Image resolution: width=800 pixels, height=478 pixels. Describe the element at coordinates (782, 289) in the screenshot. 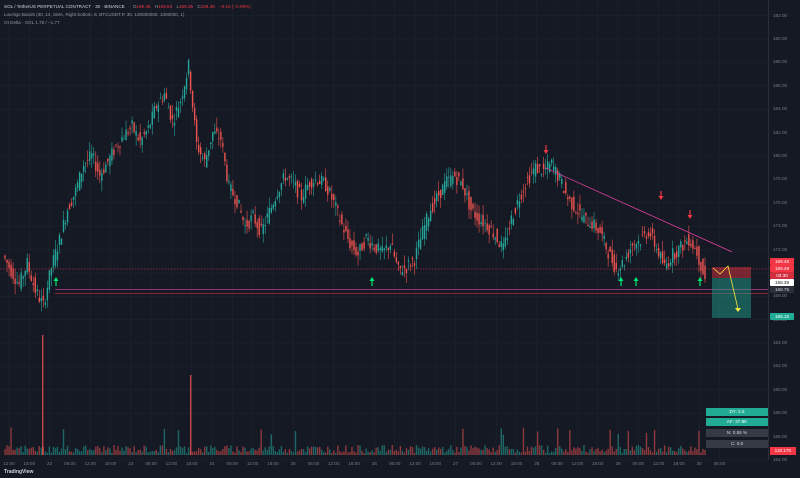

I see `level-price-tag: 168.75` at that location.